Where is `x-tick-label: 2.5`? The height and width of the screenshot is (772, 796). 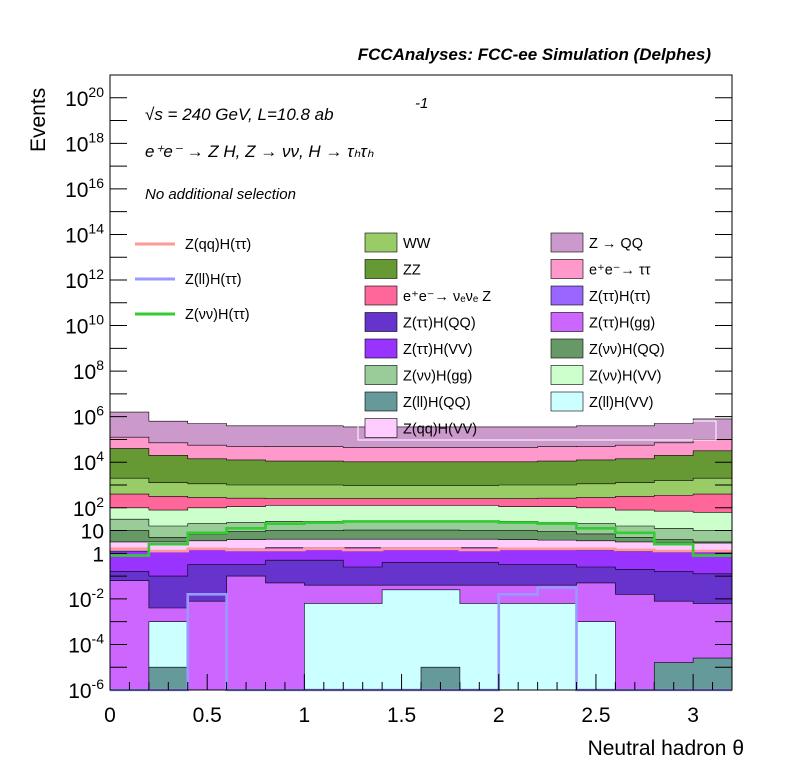 x-tick-label: 2.5 is located at coordinates (595, 715).